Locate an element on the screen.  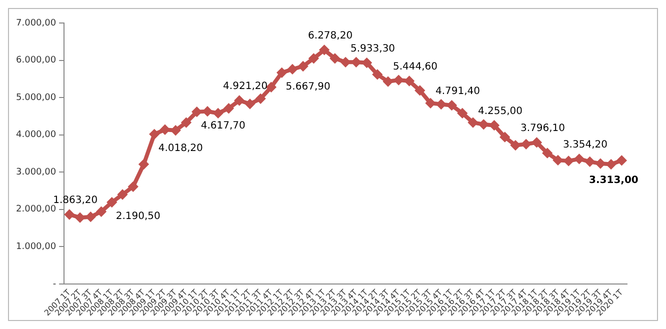
data-label: 3.354,20 is located at coordinates (585, 145).